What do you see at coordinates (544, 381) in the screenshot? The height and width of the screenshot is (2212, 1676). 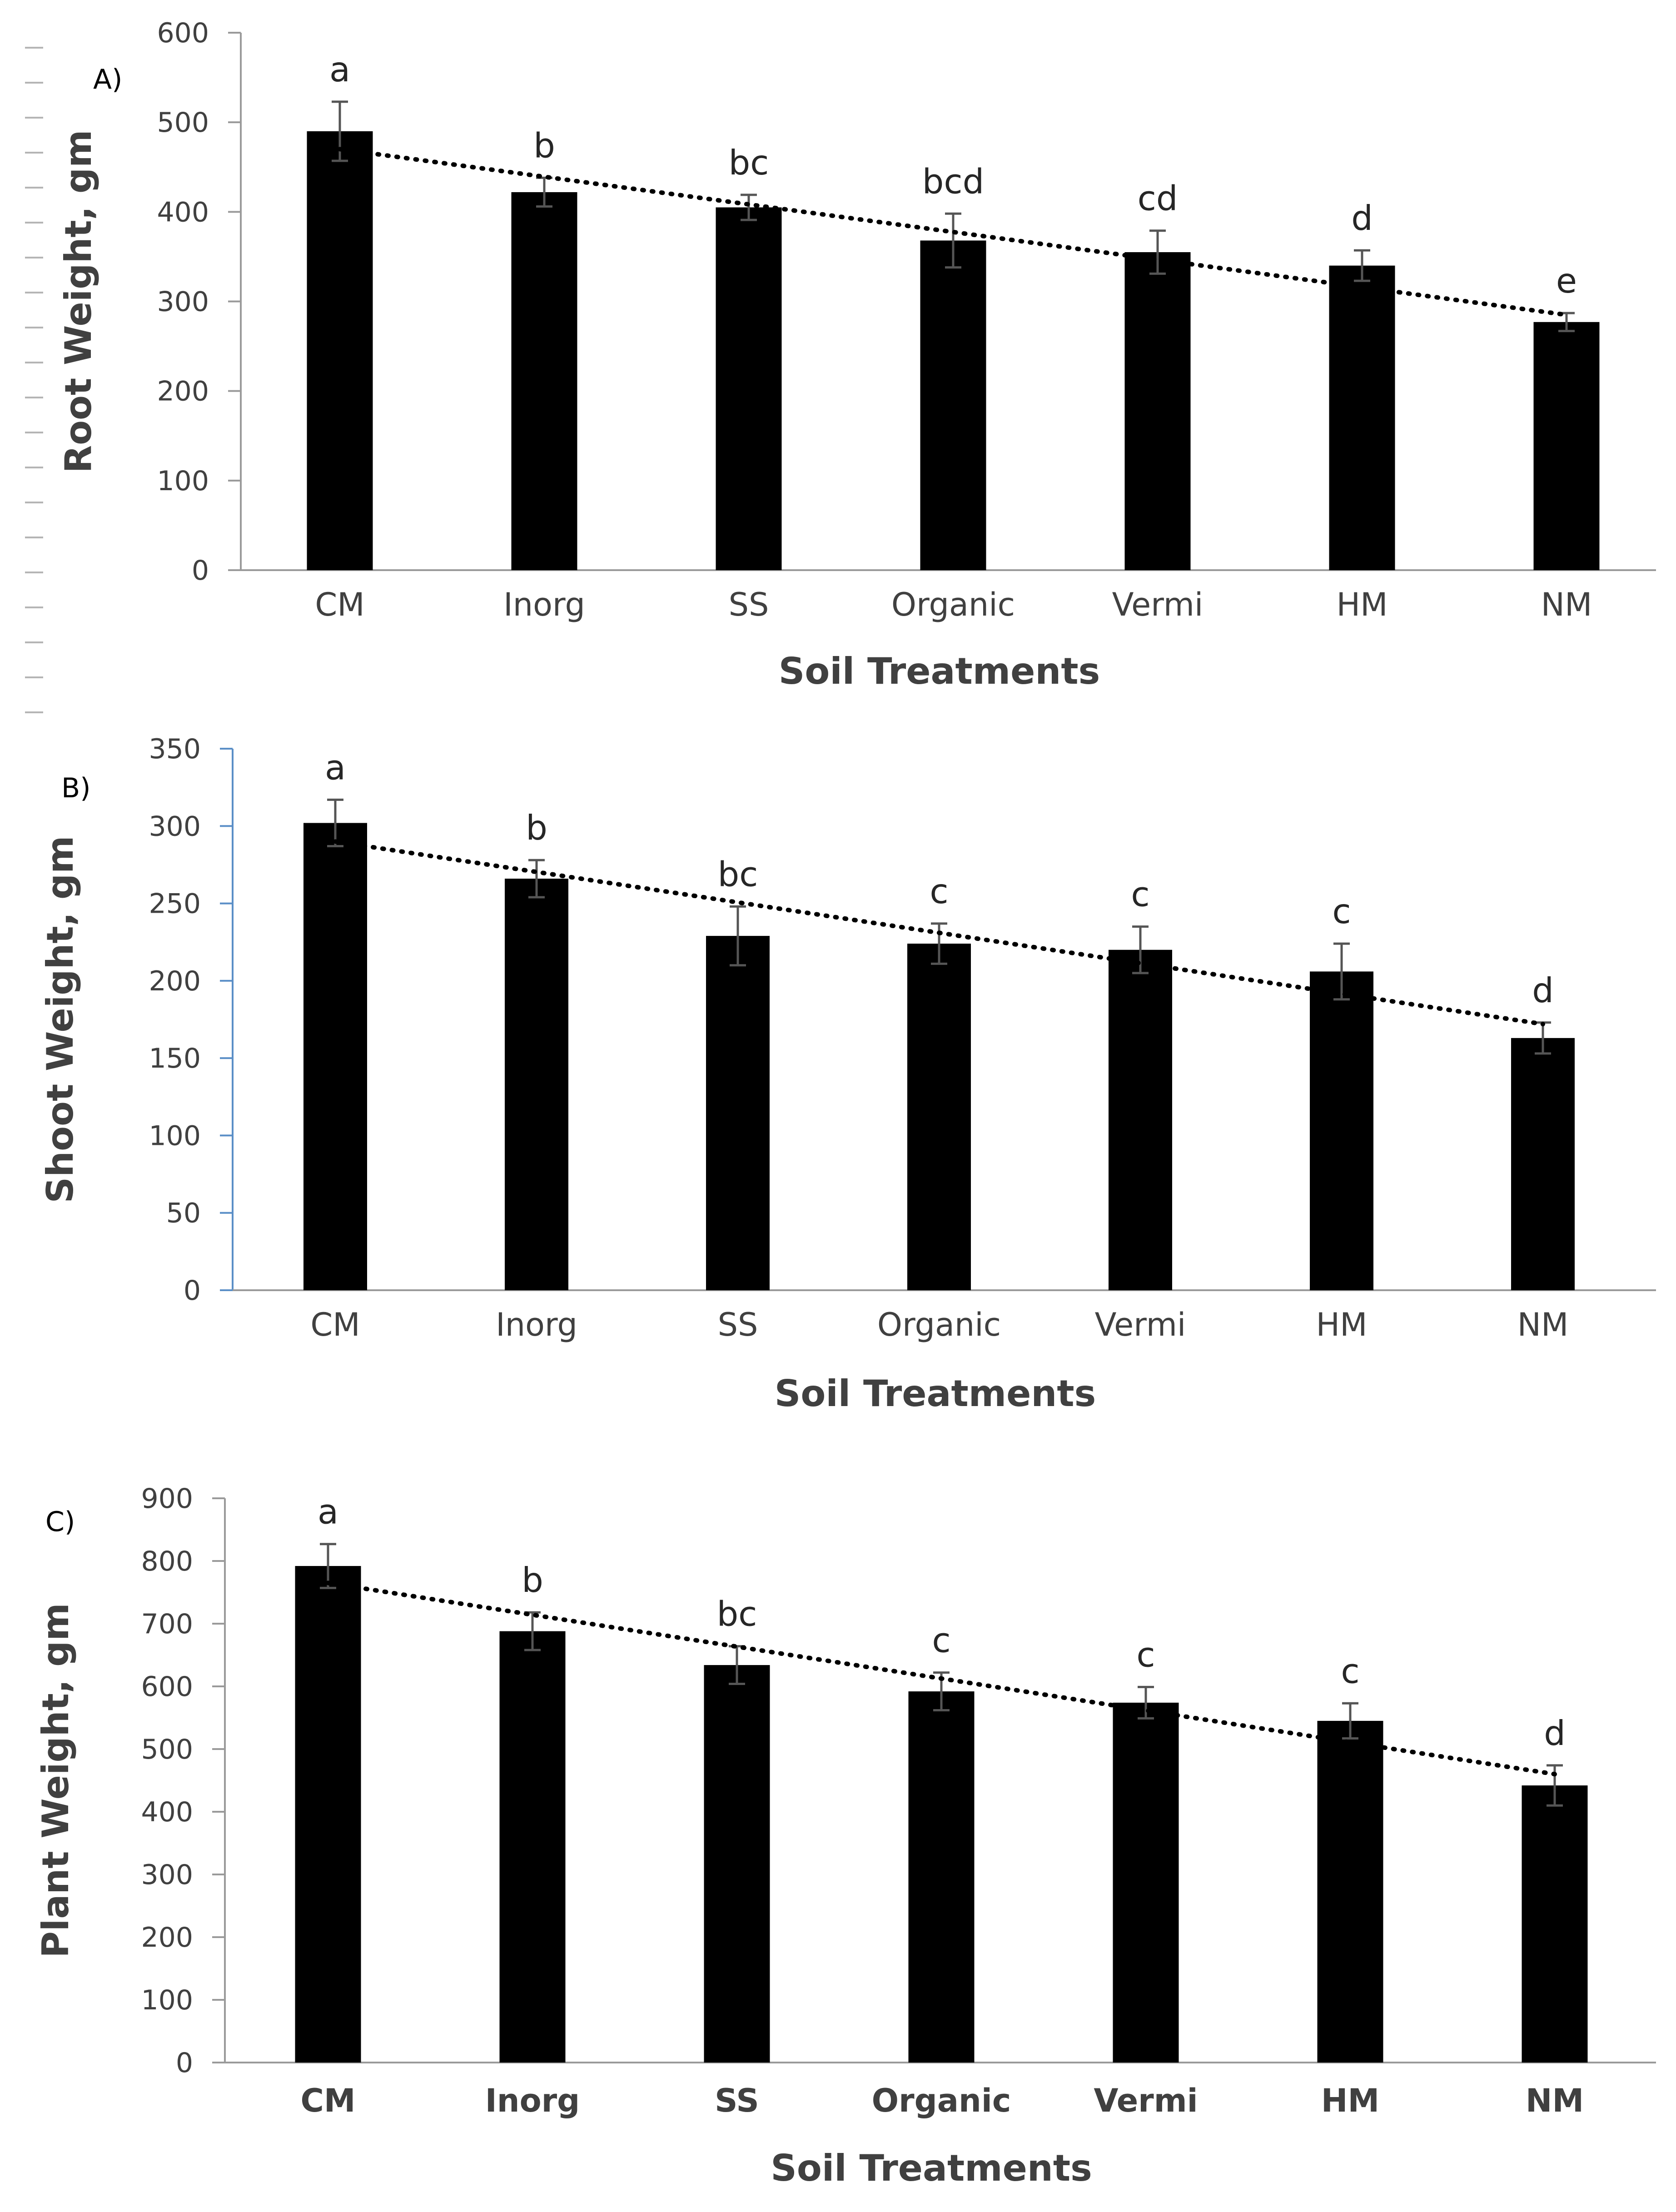 I see `root-bar-inorg` at bounding box center [544, 381].